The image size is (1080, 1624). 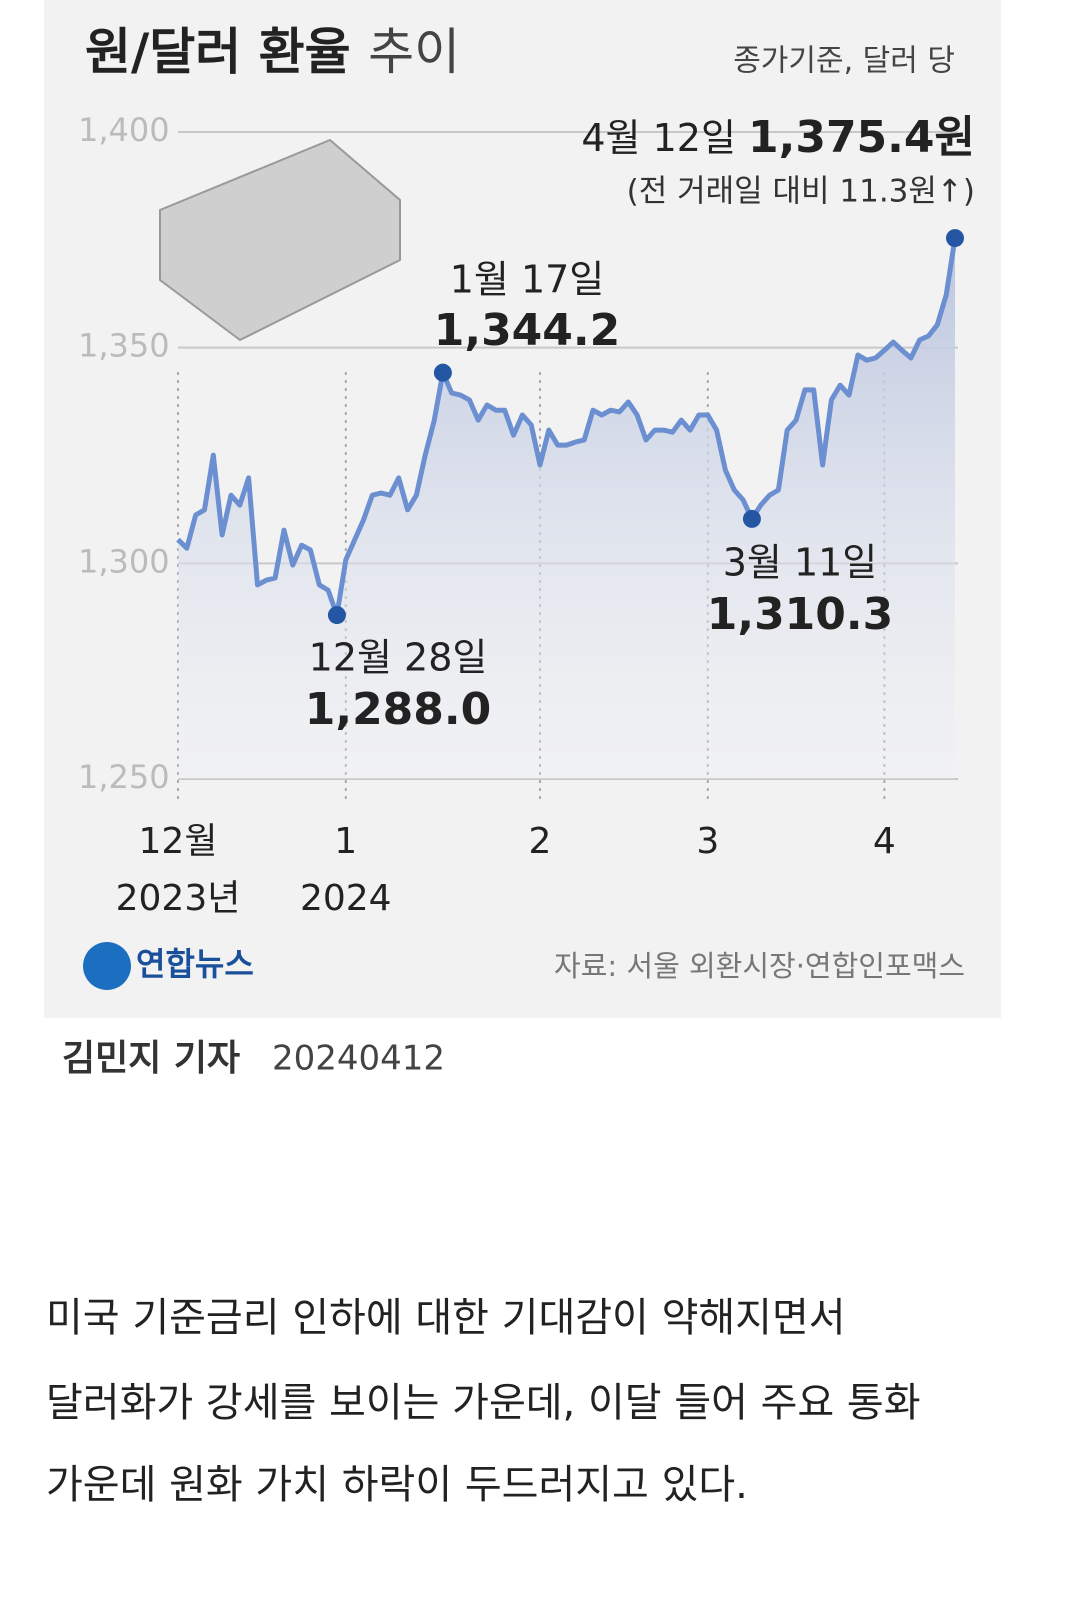 What do you see at coordinates (124, 777) in the screenshot?
I see `y-tick-label: 1,250` at bounding box center [124, 777].